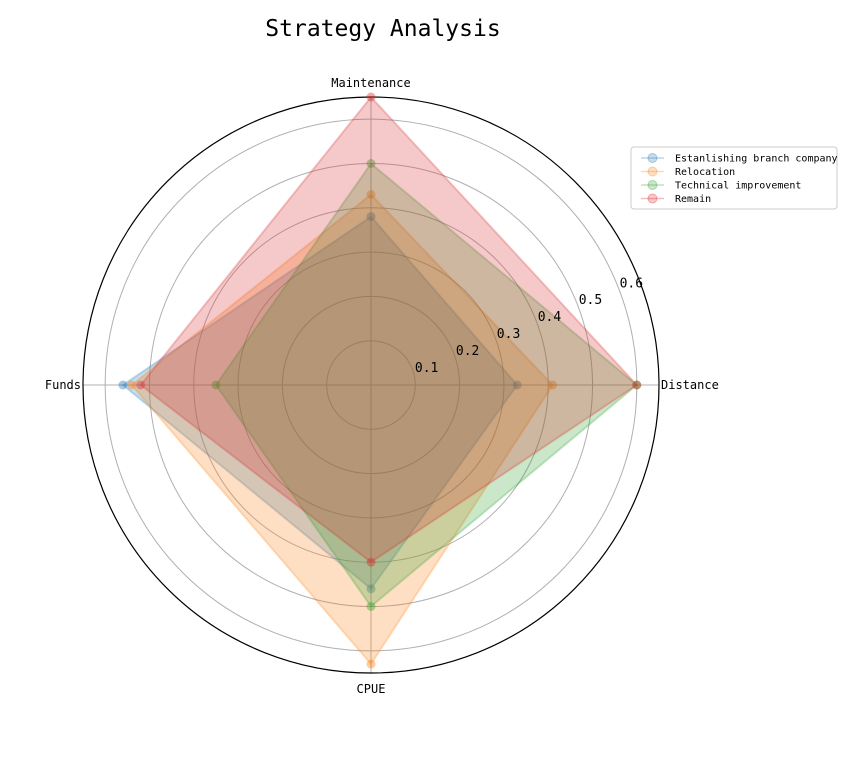 The width and height of the screenshot is (854, 765). Describe the element at coordinates (371, 689) in the screenshot. I see `axis-label-cpue: CPUE` at that location.